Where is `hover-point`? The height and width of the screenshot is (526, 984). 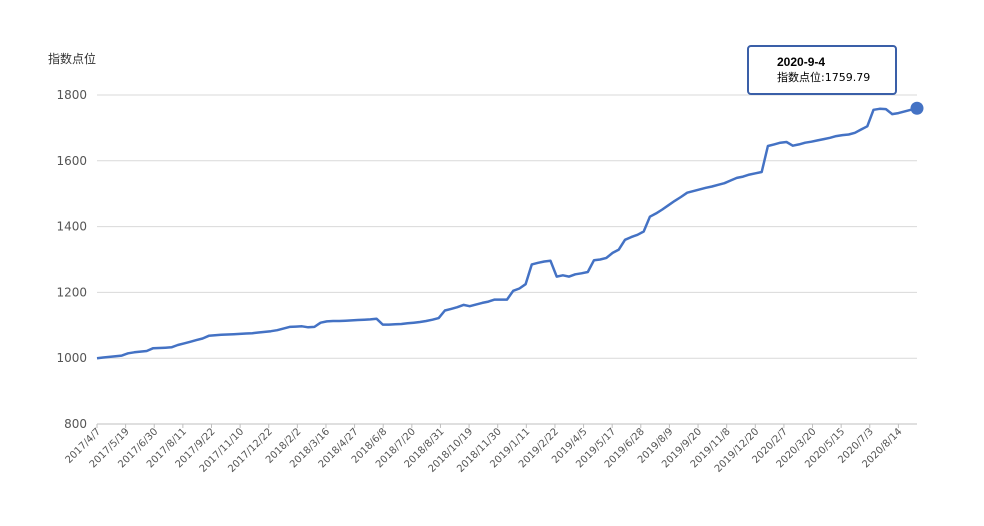
hover-point is located at coordinates (917, 108).